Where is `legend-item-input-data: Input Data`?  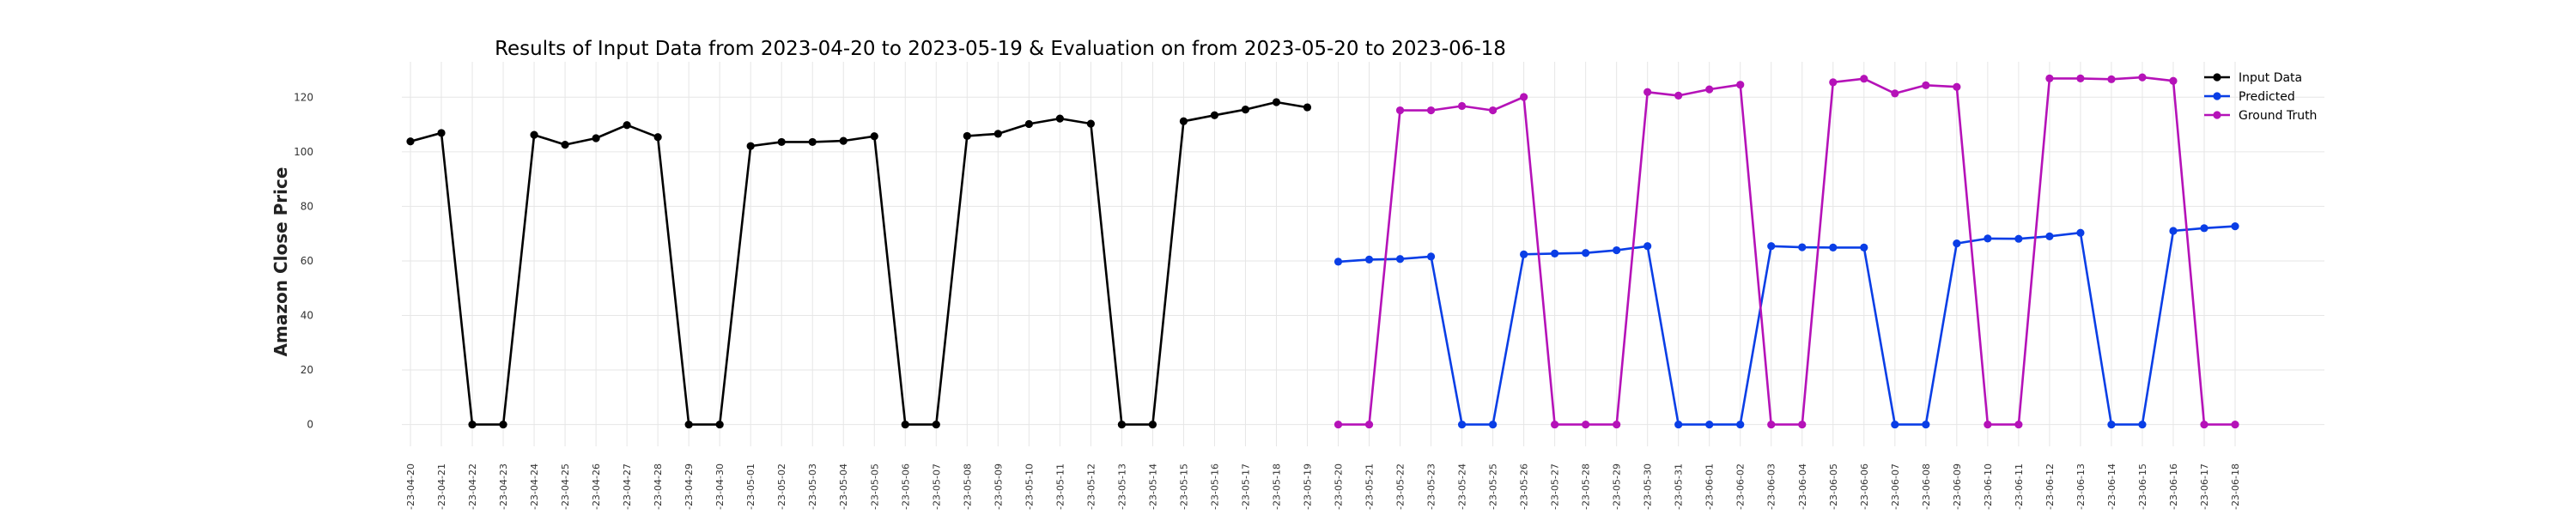 legend-item-input-data: Input Data is located at coordinates (2253, 78).